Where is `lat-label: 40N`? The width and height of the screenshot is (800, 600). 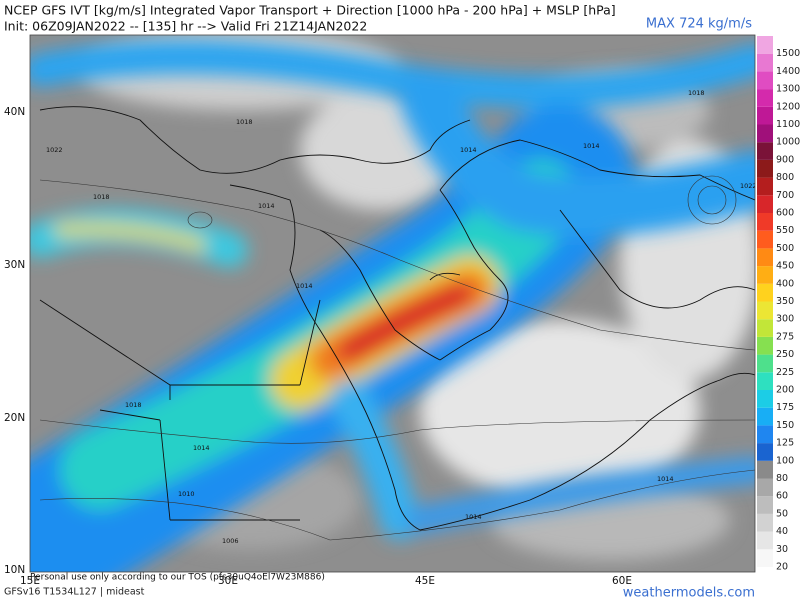 lat-label: 40N is located at coordinates (14, 112).